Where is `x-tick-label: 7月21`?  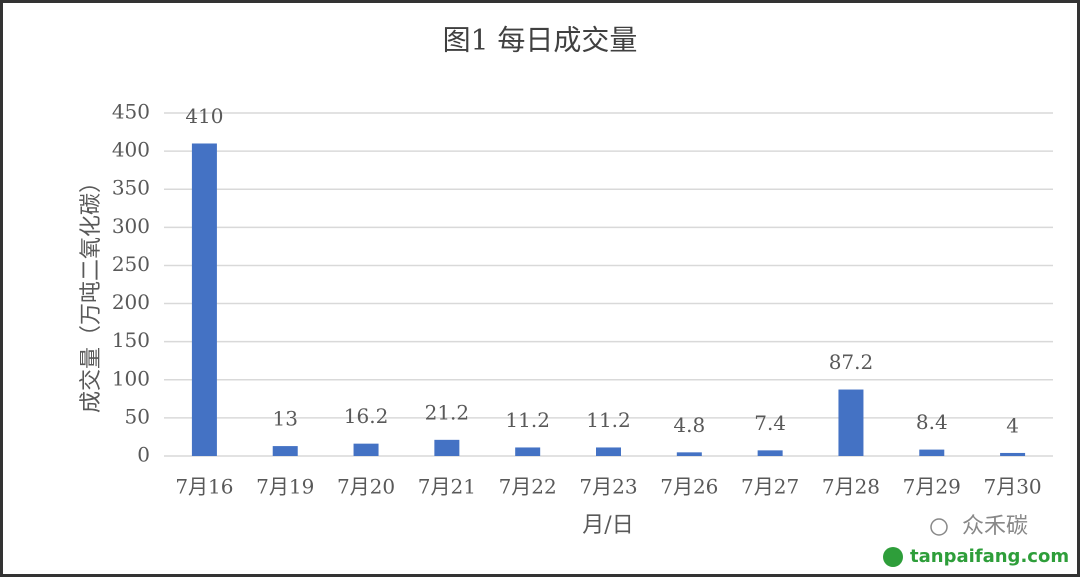 x-tick-label: 7月21 is located at coordinates (447, 487).